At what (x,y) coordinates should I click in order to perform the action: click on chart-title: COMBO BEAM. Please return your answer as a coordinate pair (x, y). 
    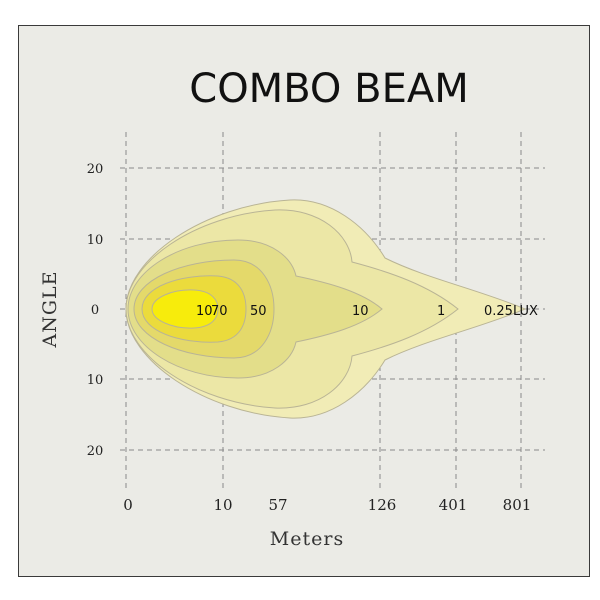
    Looking at the image, I should click on (328, 89).